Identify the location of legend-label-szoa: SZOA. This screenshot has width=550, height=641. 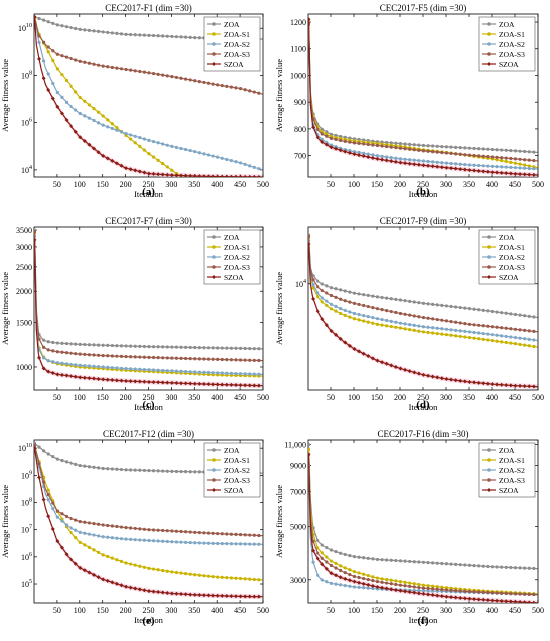
(509, 490).